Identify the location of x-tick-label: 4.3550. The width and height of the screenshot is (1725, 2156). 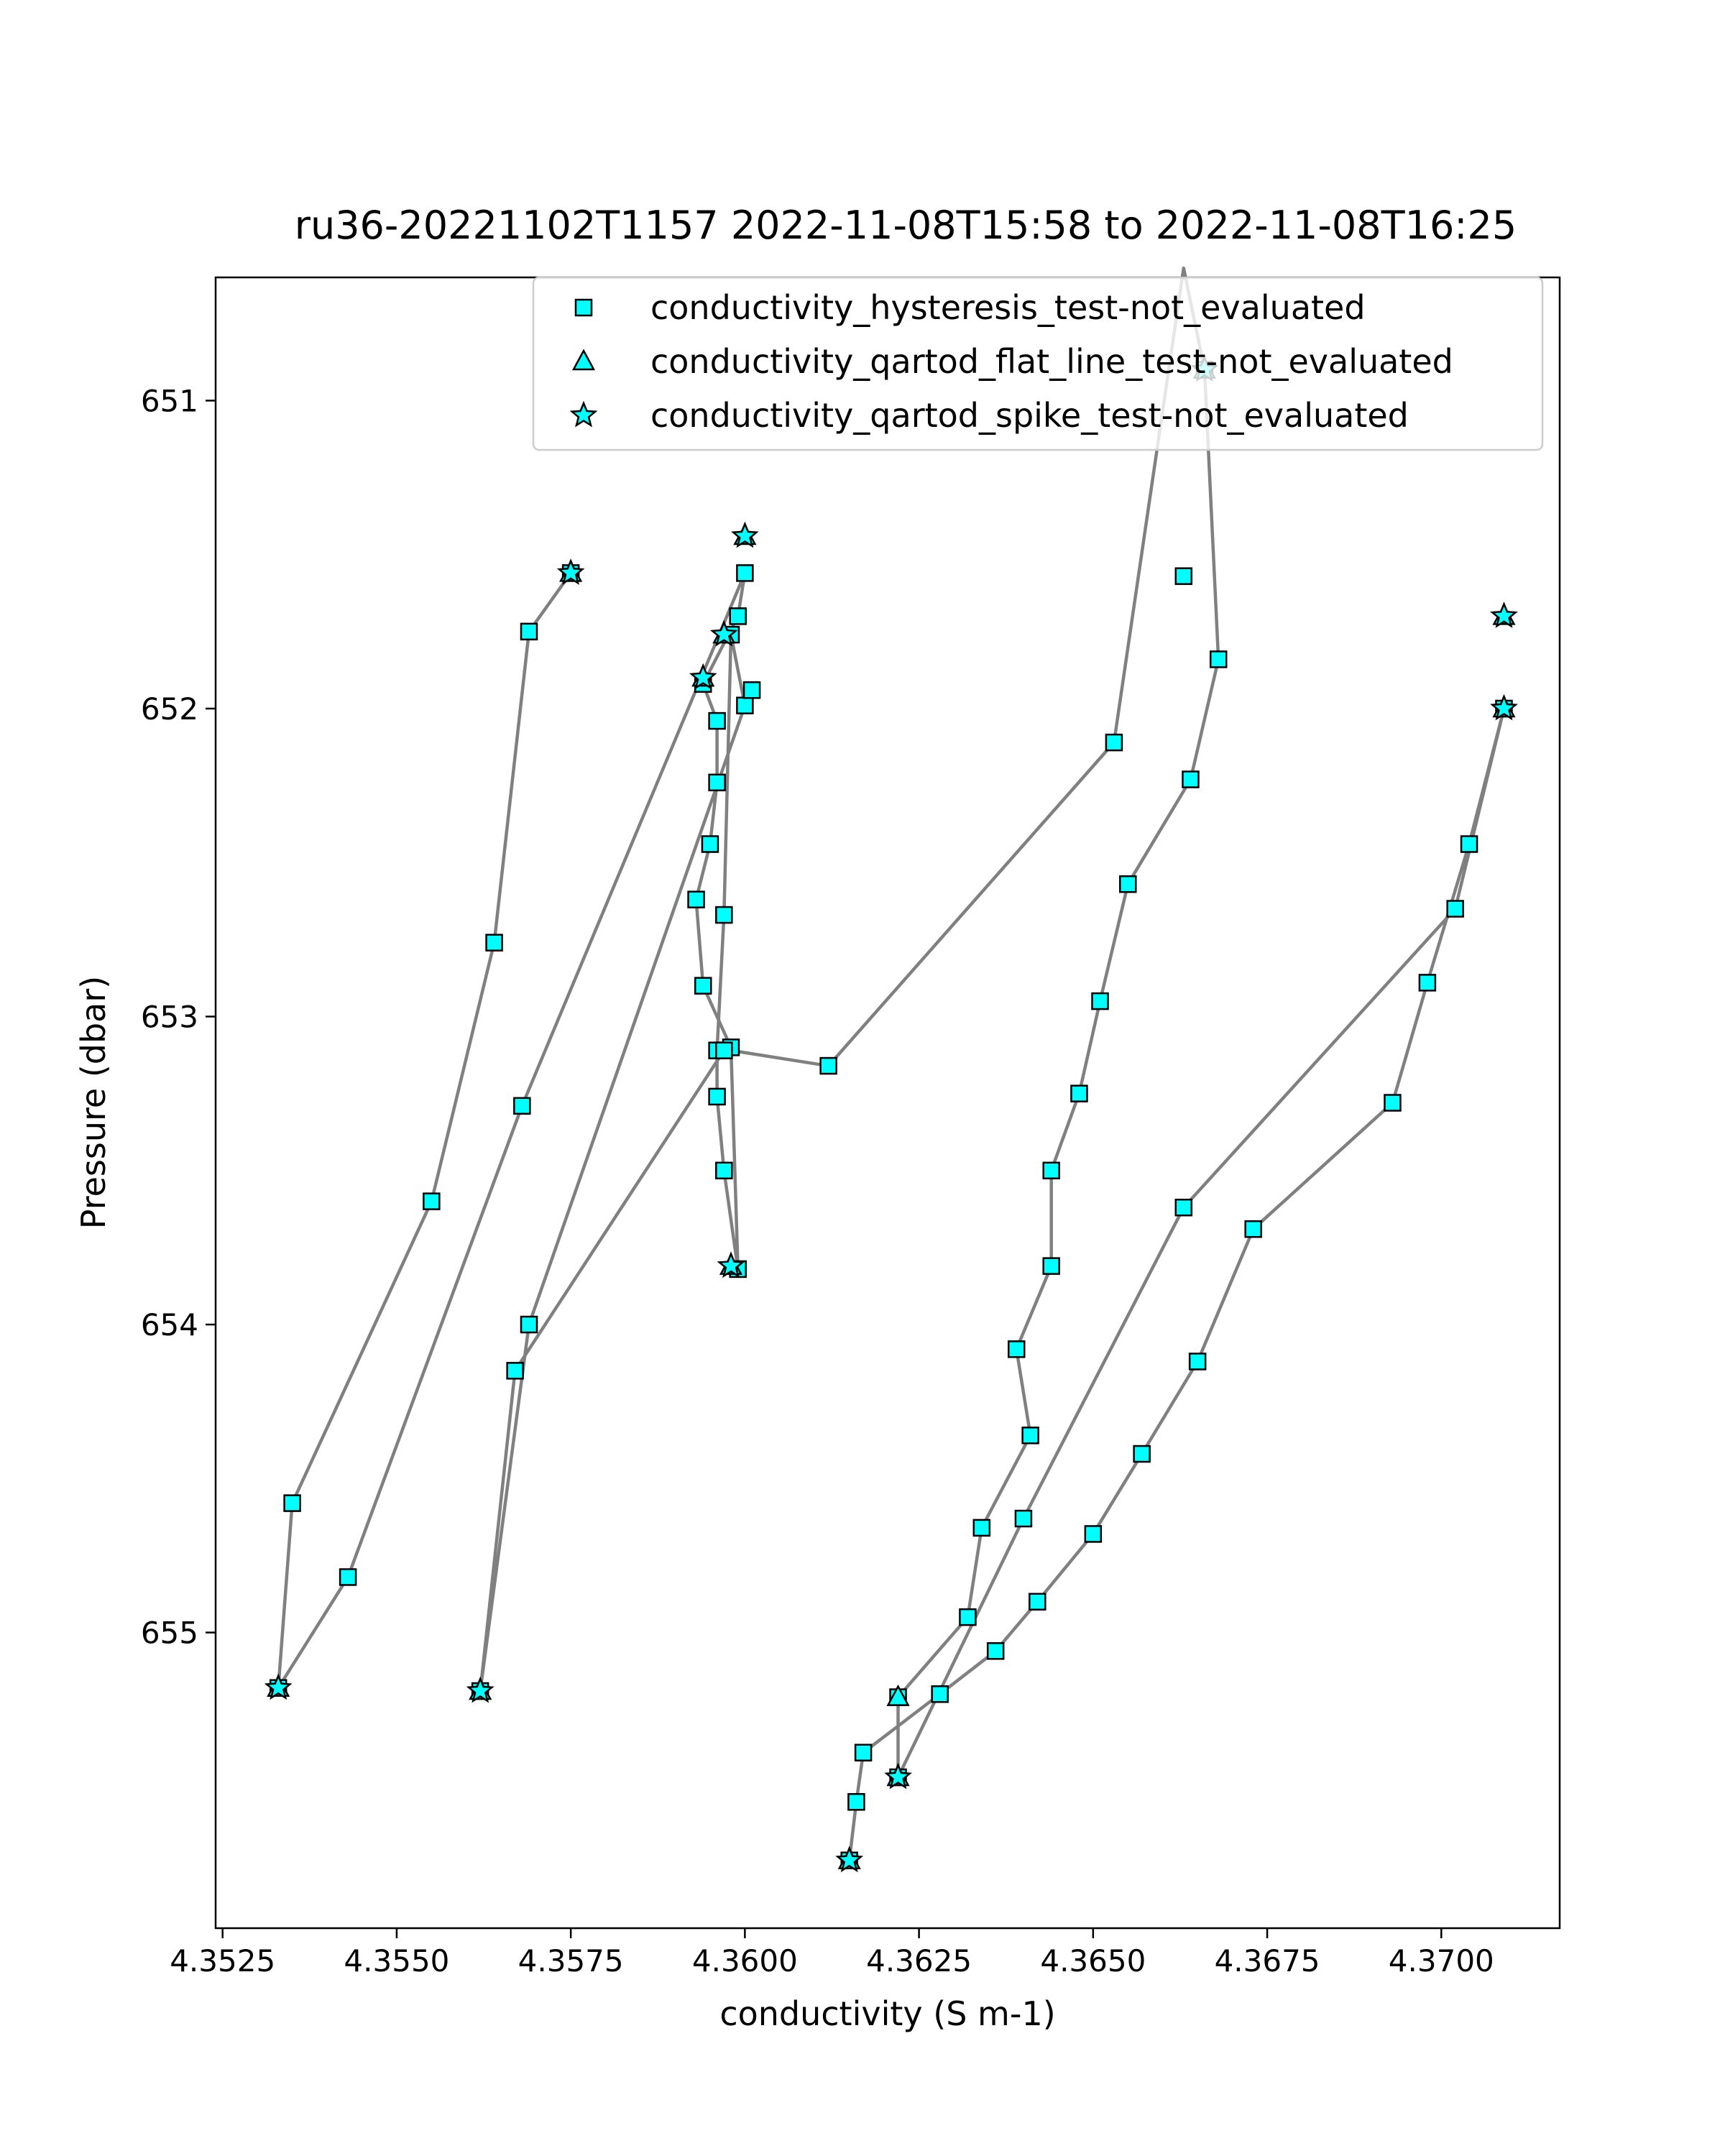
(396, 1960).